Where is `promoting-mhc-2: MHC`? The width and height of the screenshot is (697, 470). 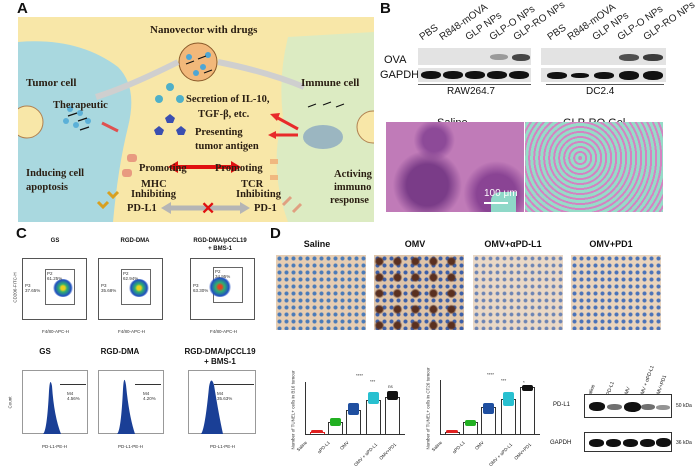
promoting-mhc-2: MHC is located at coordinates (154, 184).